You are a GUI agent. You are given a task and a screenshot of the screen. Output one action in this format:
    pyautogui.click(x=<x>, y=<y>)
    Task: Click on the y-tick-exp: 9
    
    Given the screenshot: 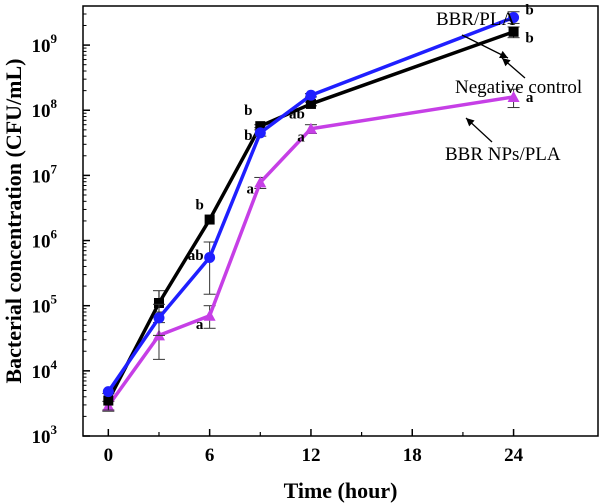 What is the action you would take?
    pyautogui.click(x=54, y=38)
    